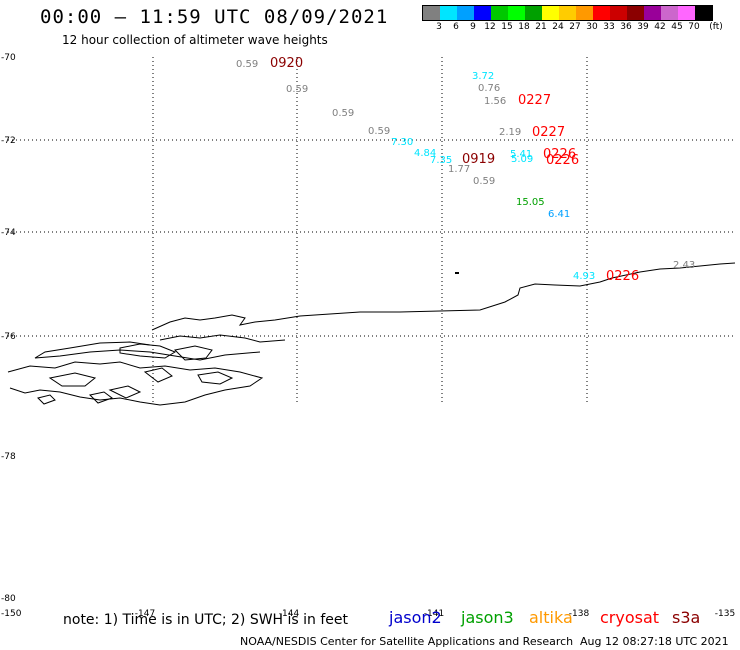 This screenshot has height=650, width=740. I want to click on generated-timestamp: Aug 12 08:27:18 UTC 2021, so click(654, 641).